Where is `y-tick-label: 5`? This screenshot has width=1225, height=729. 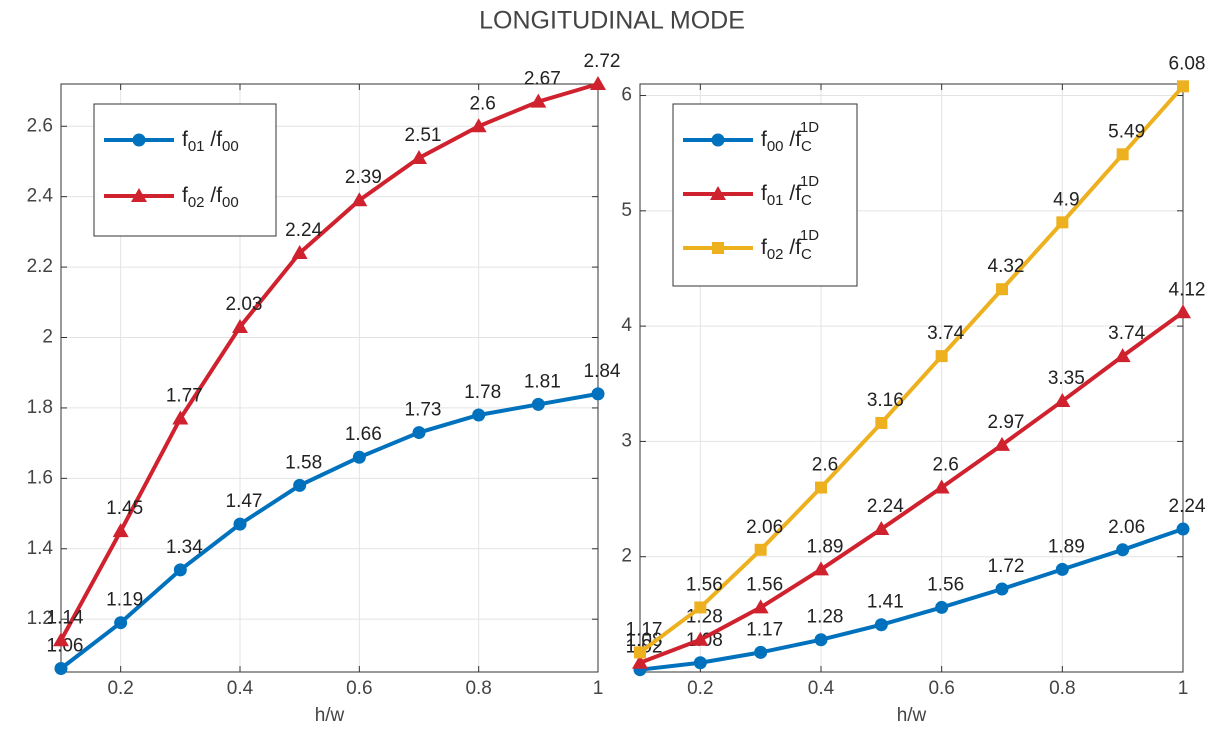 y-tick-label: 5 is located at coordinates (626, 210).